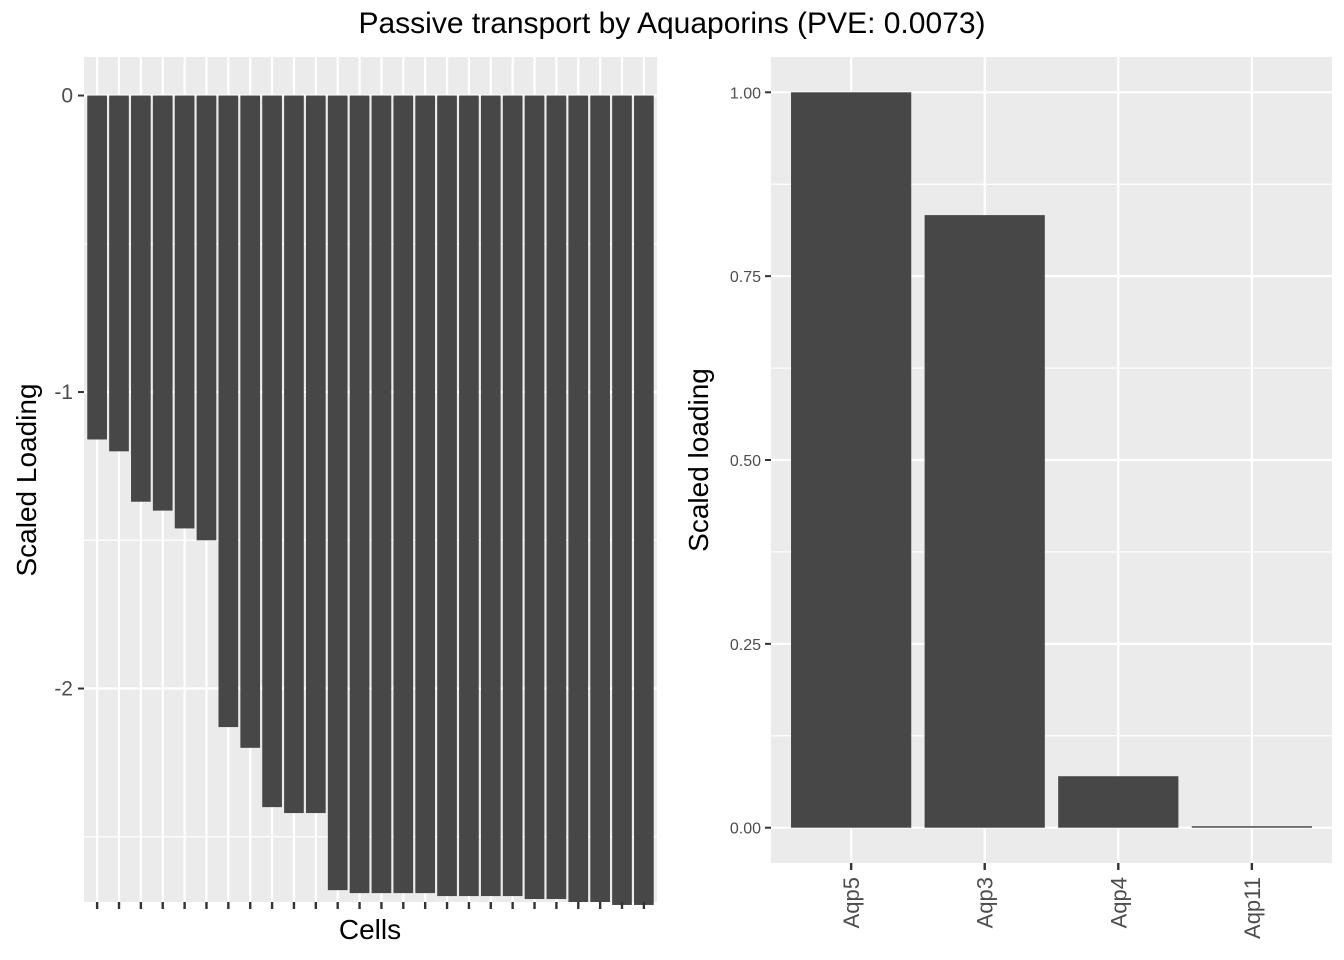  What do you see at coordinates (67, 96) in the screenshot?
I see `left-y-tick-label: 0` at bounding box center [67, 96].